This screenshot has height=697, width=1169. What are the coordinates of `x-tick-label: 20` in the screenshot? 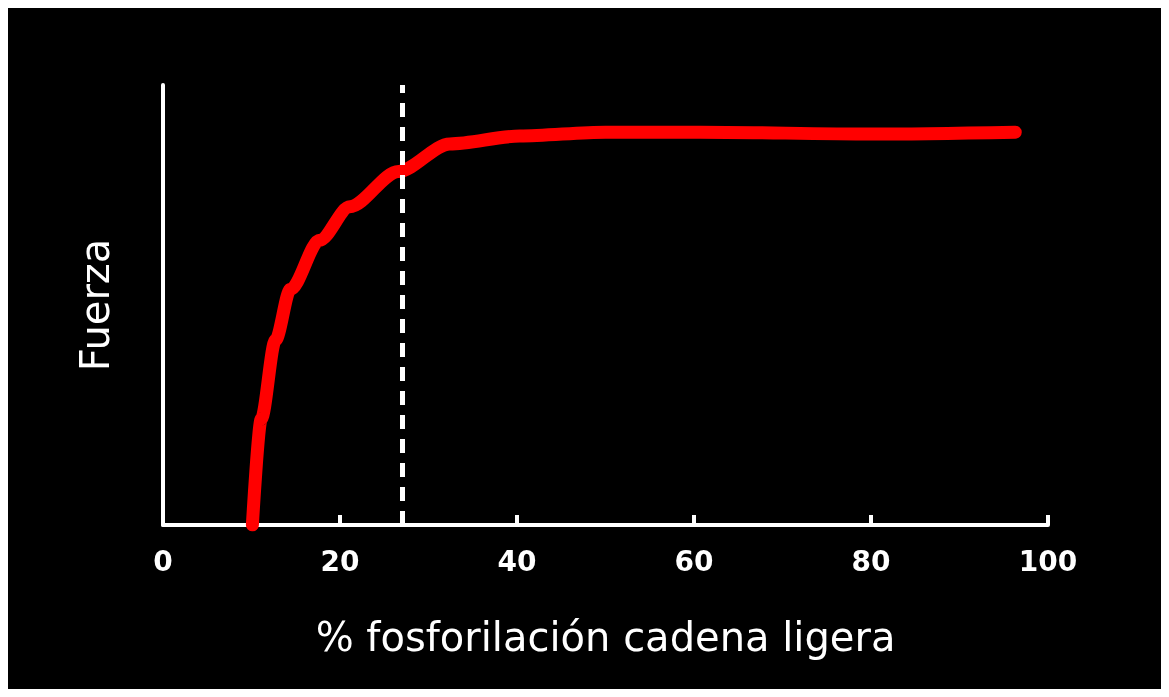 It's located at (340, 561).